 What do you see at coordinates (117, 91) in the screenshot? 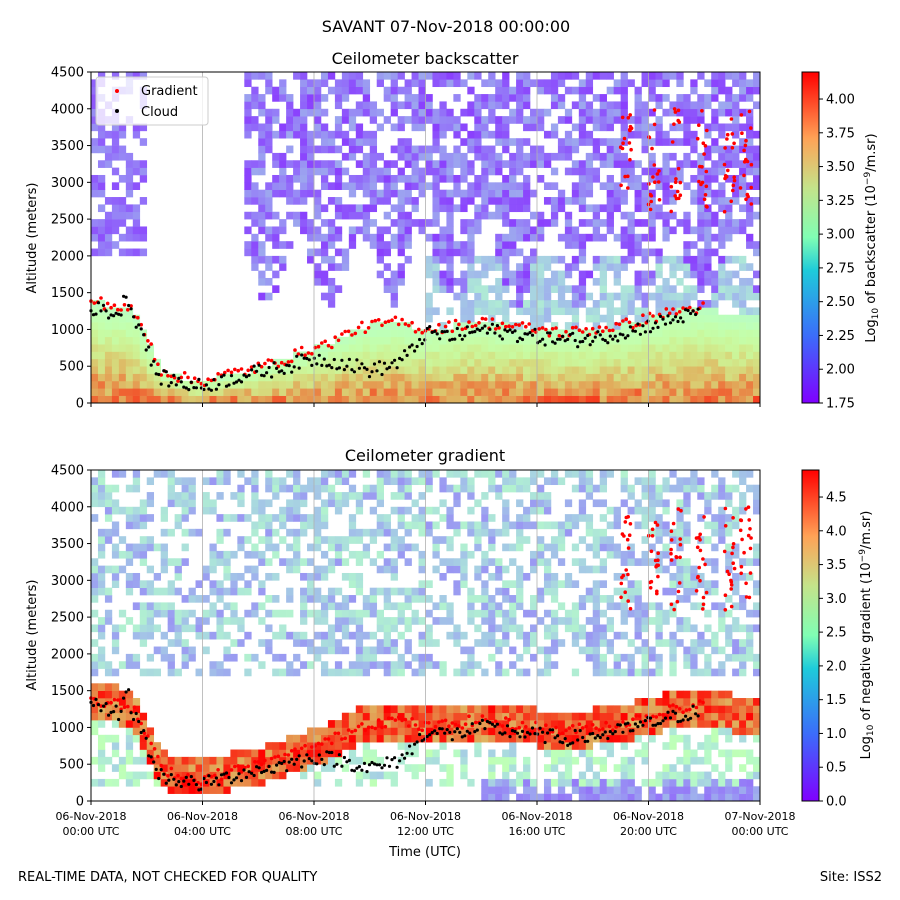
I see `legend-marker-gradient` at bounding box center [117, 91].